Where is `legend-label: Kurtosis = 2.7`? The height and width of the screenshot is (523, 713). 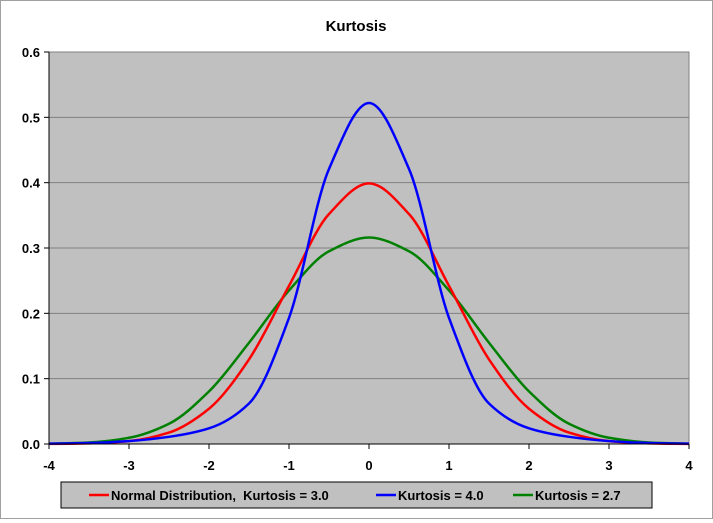 legend-label: Kurtosis = 2.7 is located at coordinates (578, 495).